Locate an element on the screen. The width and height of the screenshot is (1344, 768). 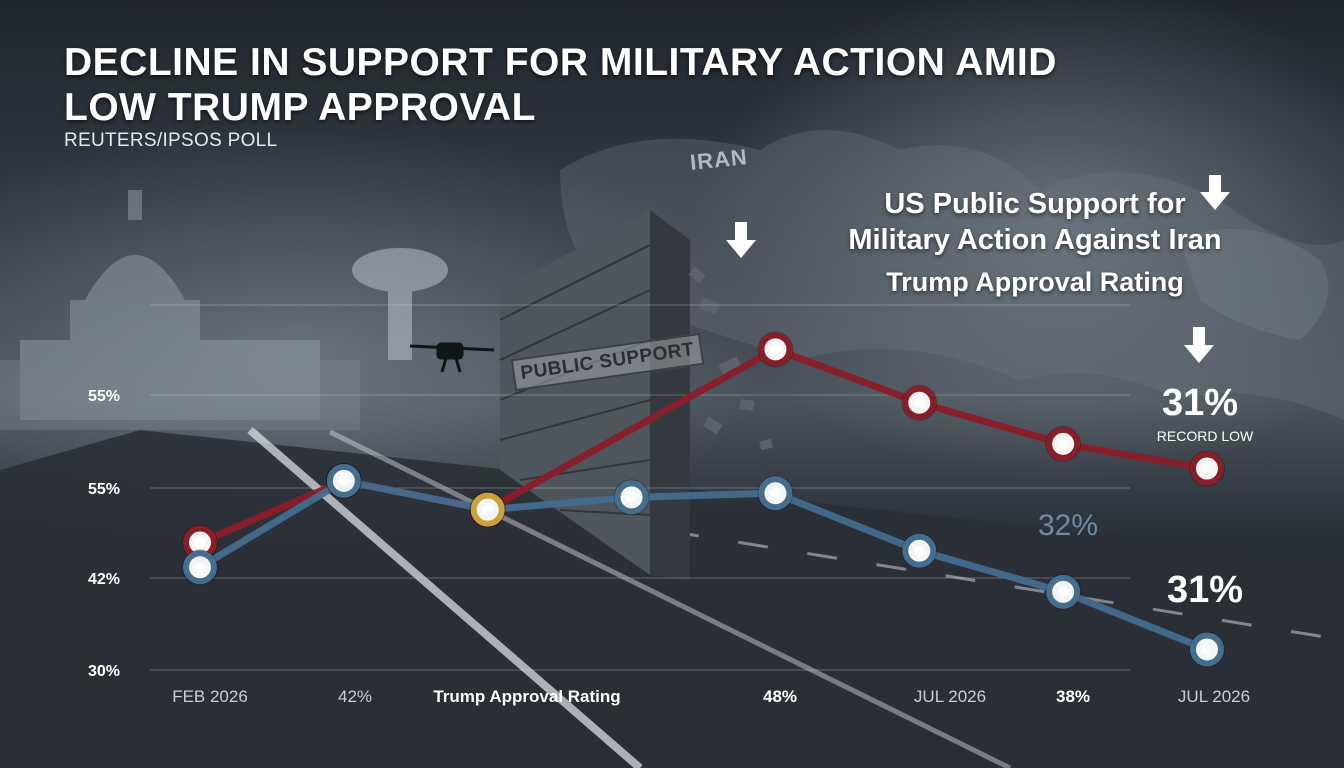
road-edge-left is located at coordinates (445, 597).